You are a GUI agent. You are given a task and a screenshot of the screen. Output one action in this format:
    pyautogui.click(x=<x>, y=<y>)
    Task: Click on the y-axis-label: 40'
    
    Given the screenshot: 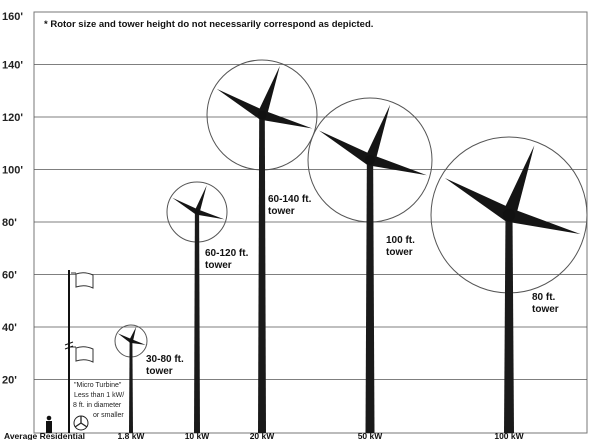 What is the action you would take?
    pyautogui.click(x=9, y=328)
    